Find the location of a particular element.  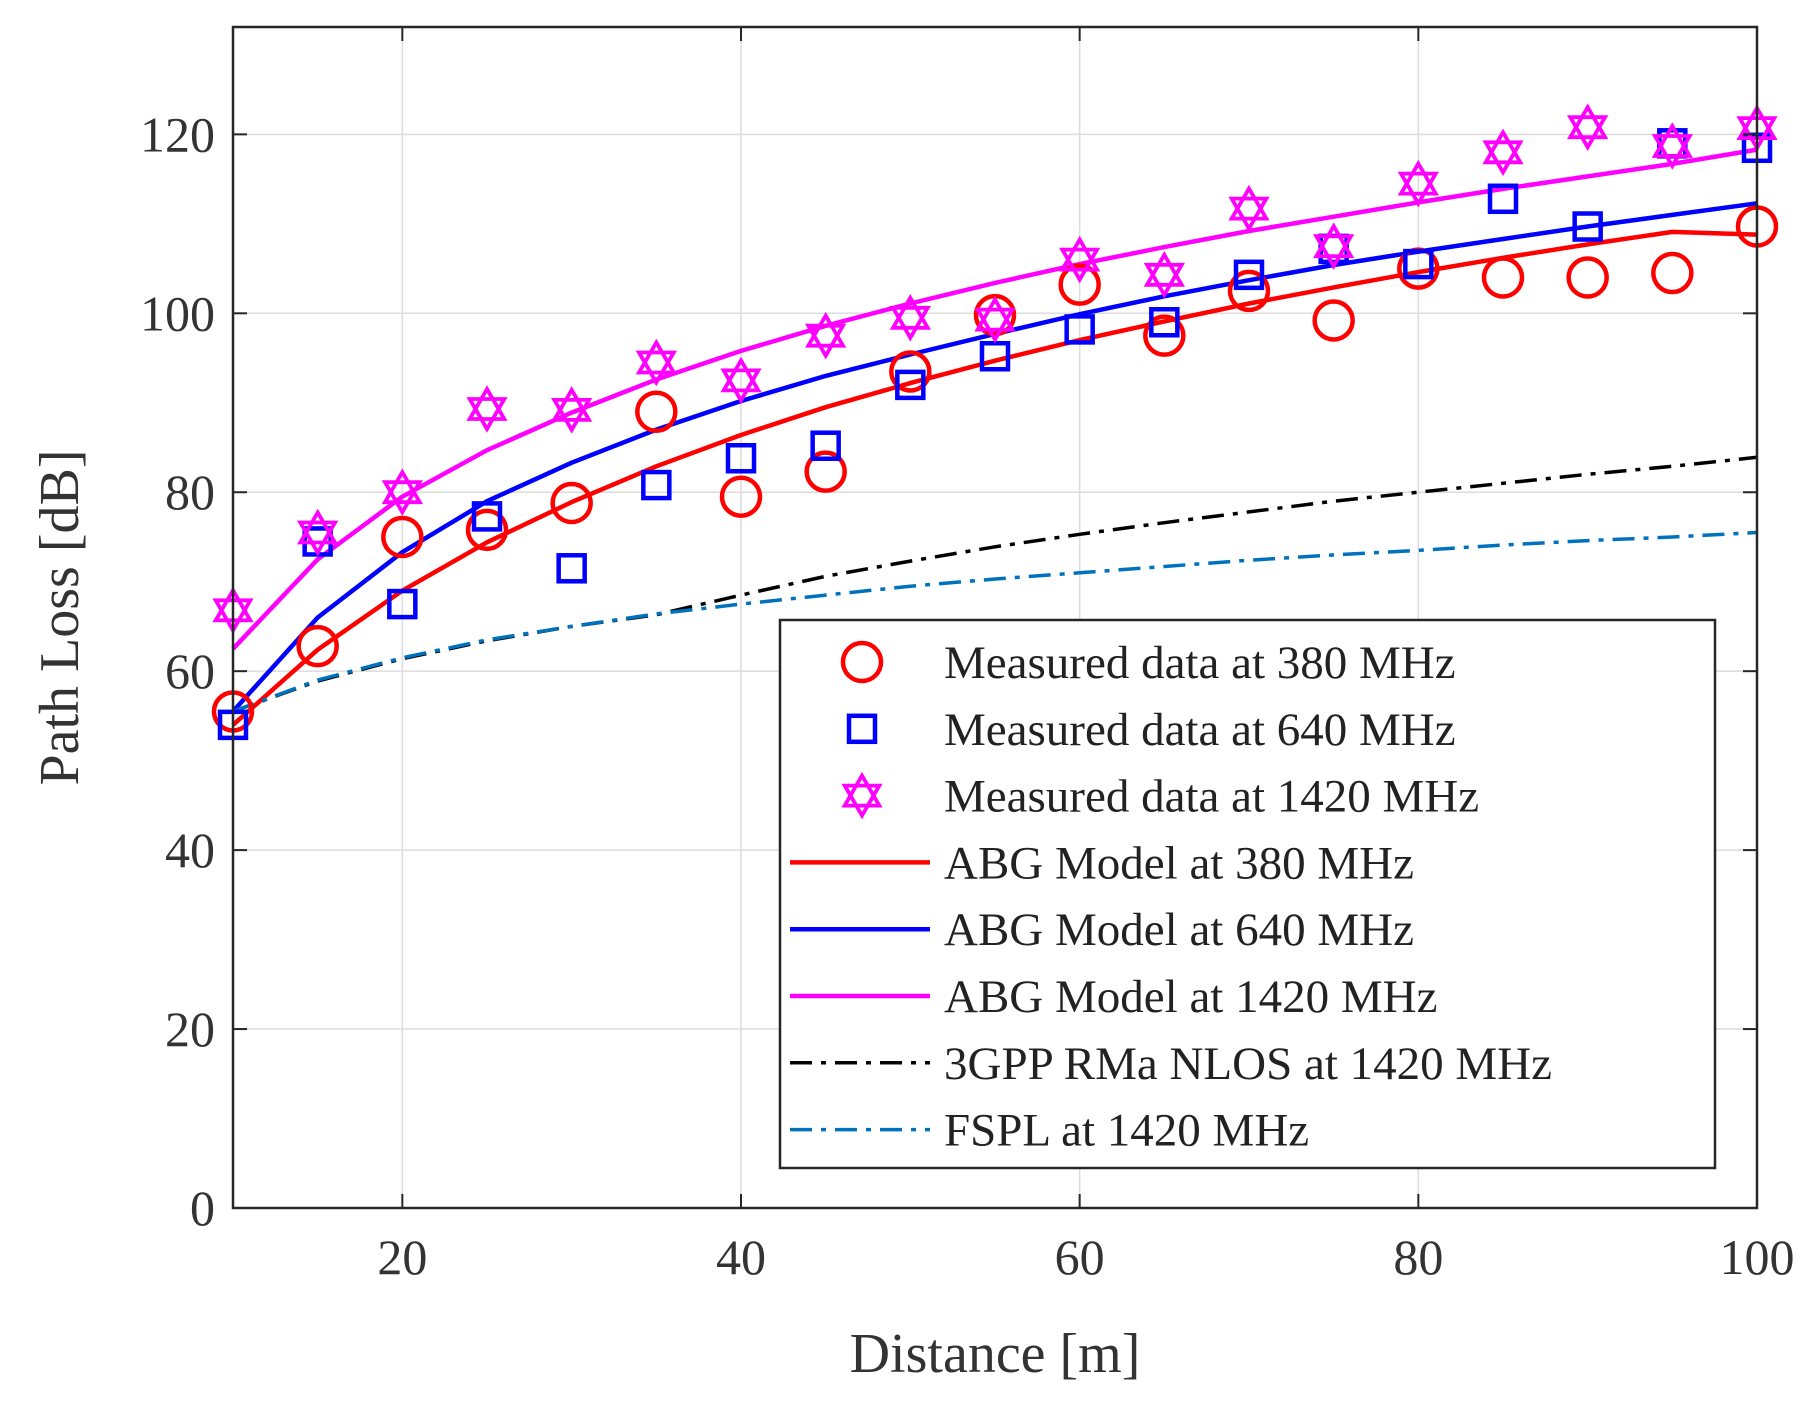

legend-marker-hexagram is located at coordinates (862, 795).